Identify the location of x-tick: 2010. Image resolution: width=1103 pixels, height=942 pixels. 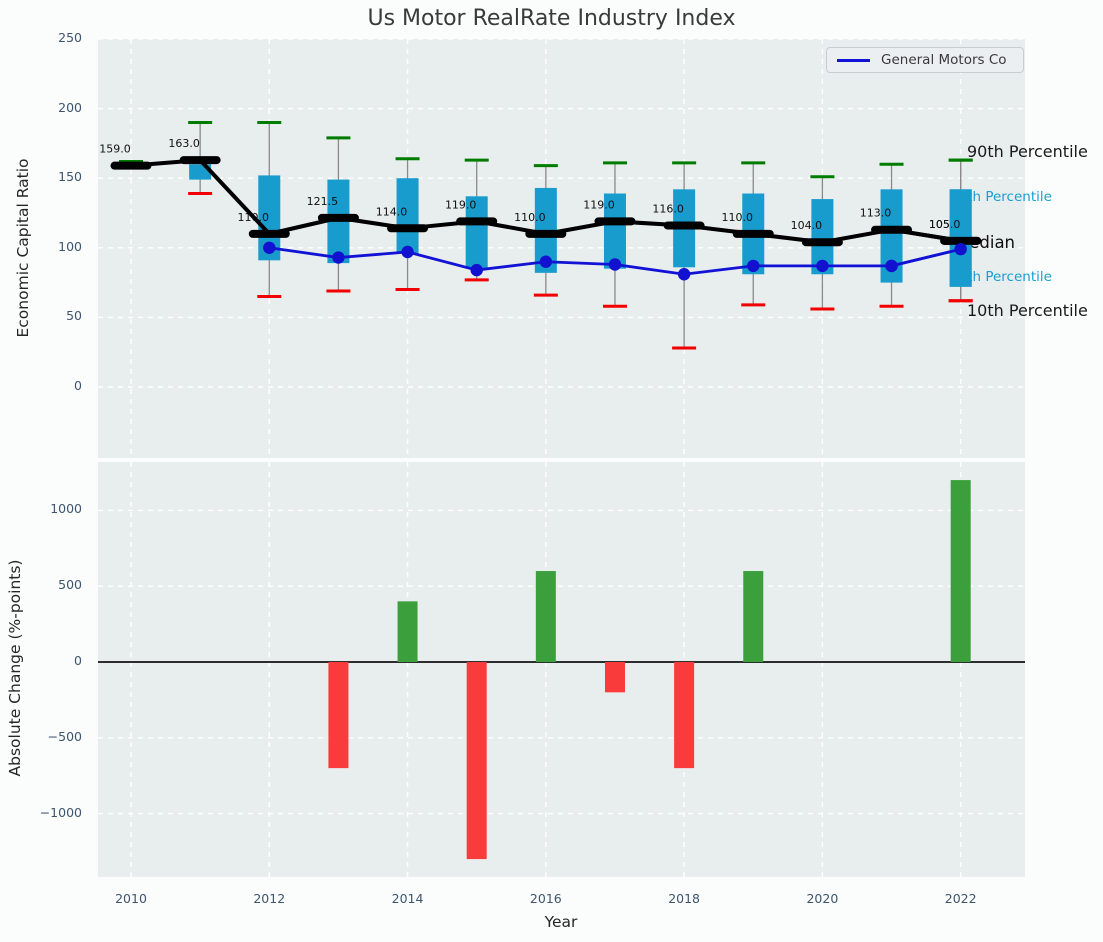
(131, 898).